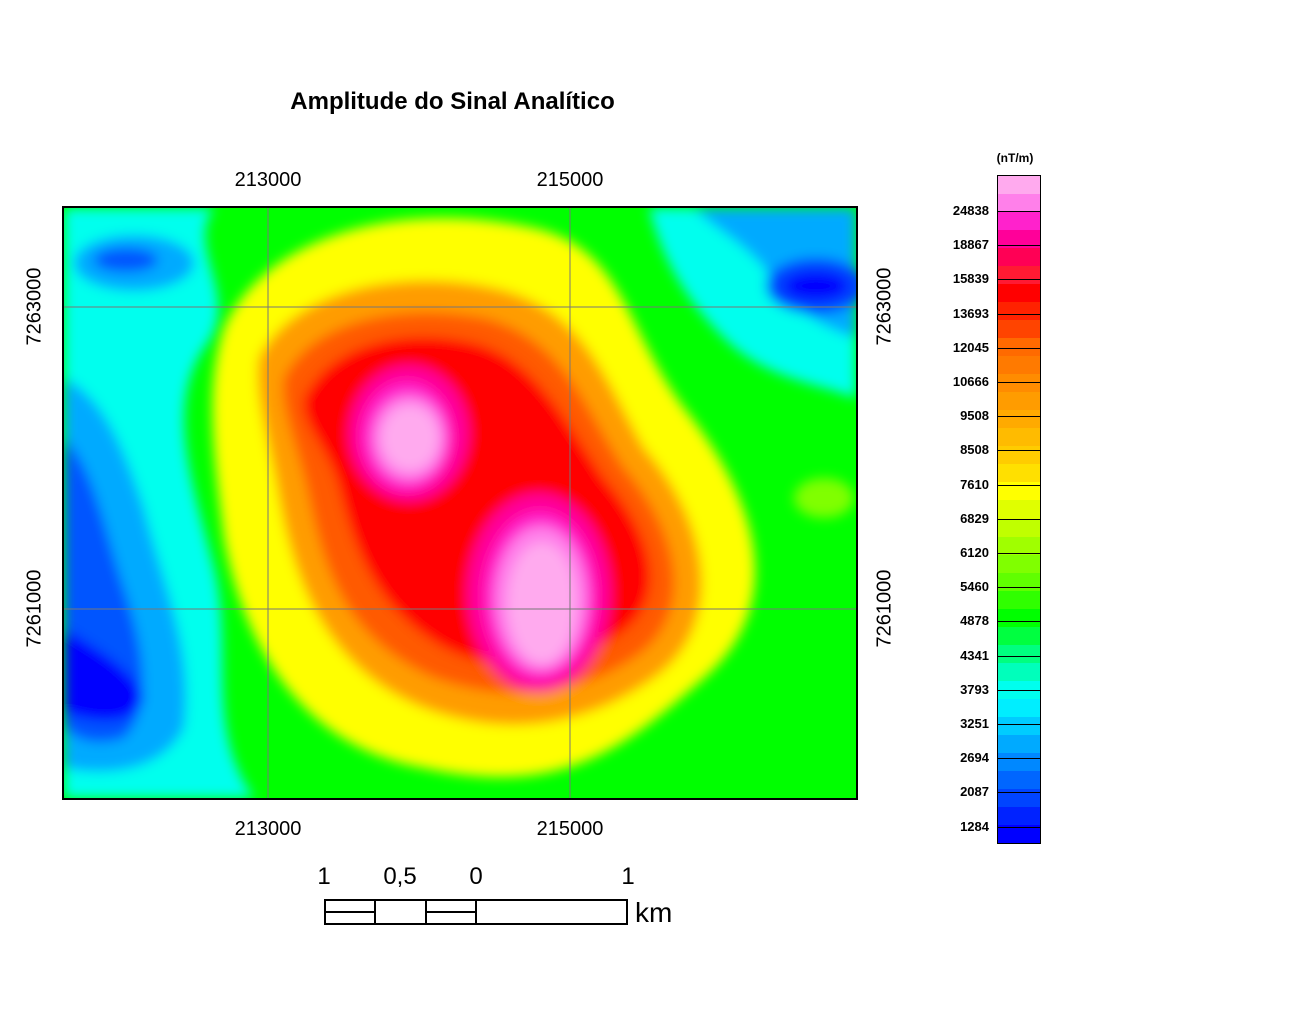 This screenshot has height=1033, width=1305. What do you see at coordinates (974, 587) in the screenshot?
I see `legend-label: 5460` at bounding box center [974, 587].